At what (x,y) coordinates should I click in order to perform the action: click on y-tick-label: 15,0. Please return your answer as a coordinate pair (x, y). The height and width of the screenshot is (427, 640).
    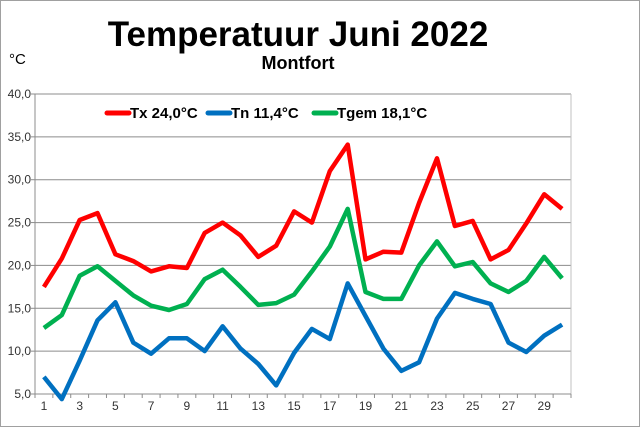
    Looking at the image, I should click on (20, 308).